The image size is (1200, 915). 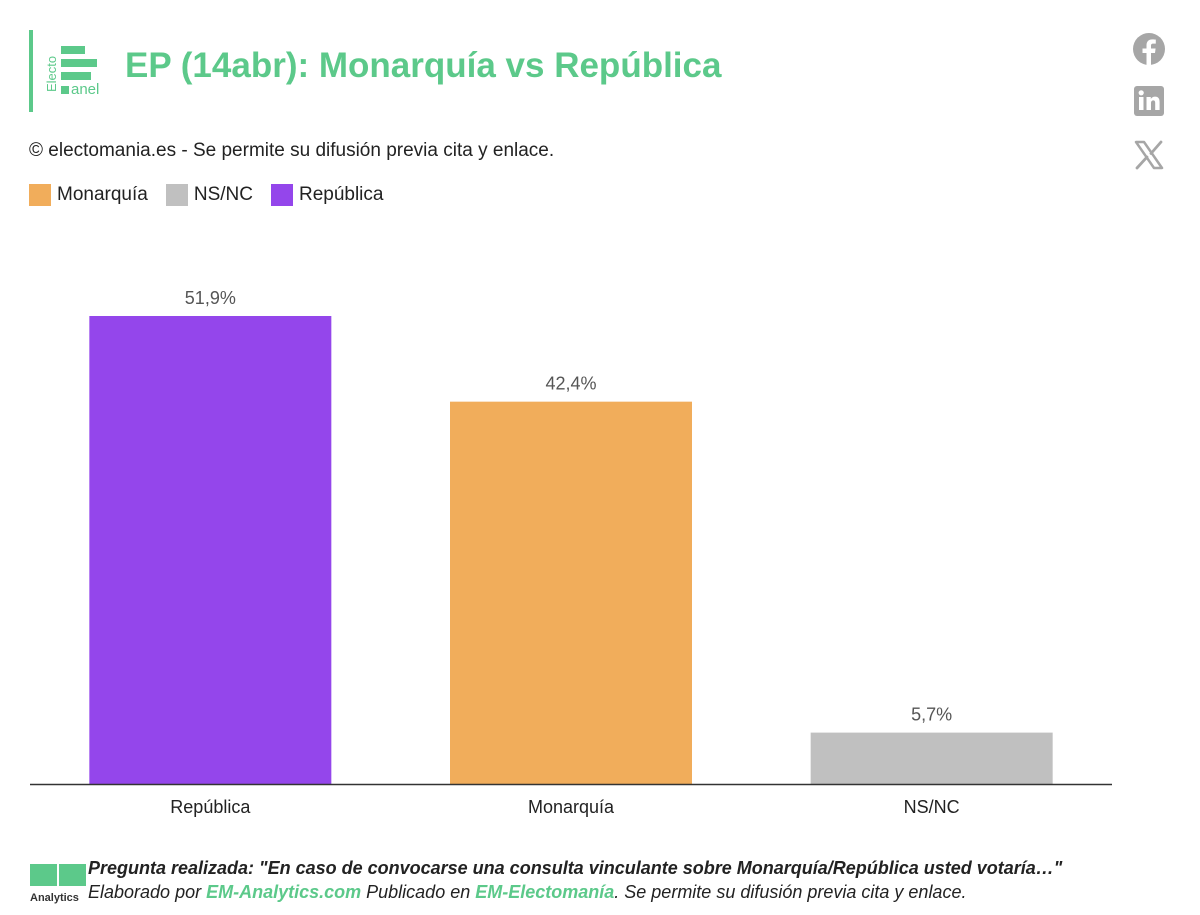 I want to click on x-tick-label: República, so click(x=210, y=807).